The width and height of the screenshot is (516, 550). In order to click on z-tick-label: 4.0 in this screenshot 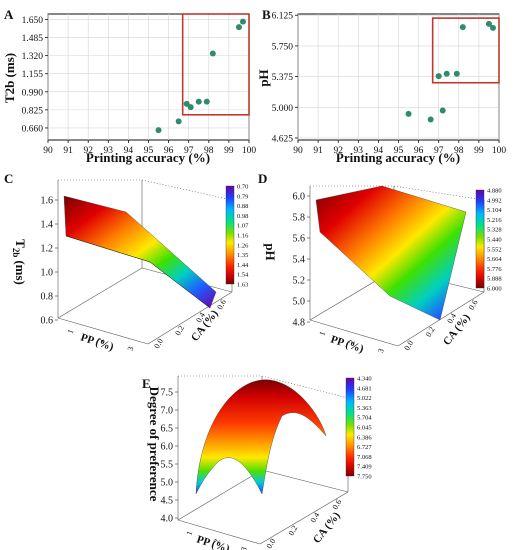, I will do `click(167, 519)`.